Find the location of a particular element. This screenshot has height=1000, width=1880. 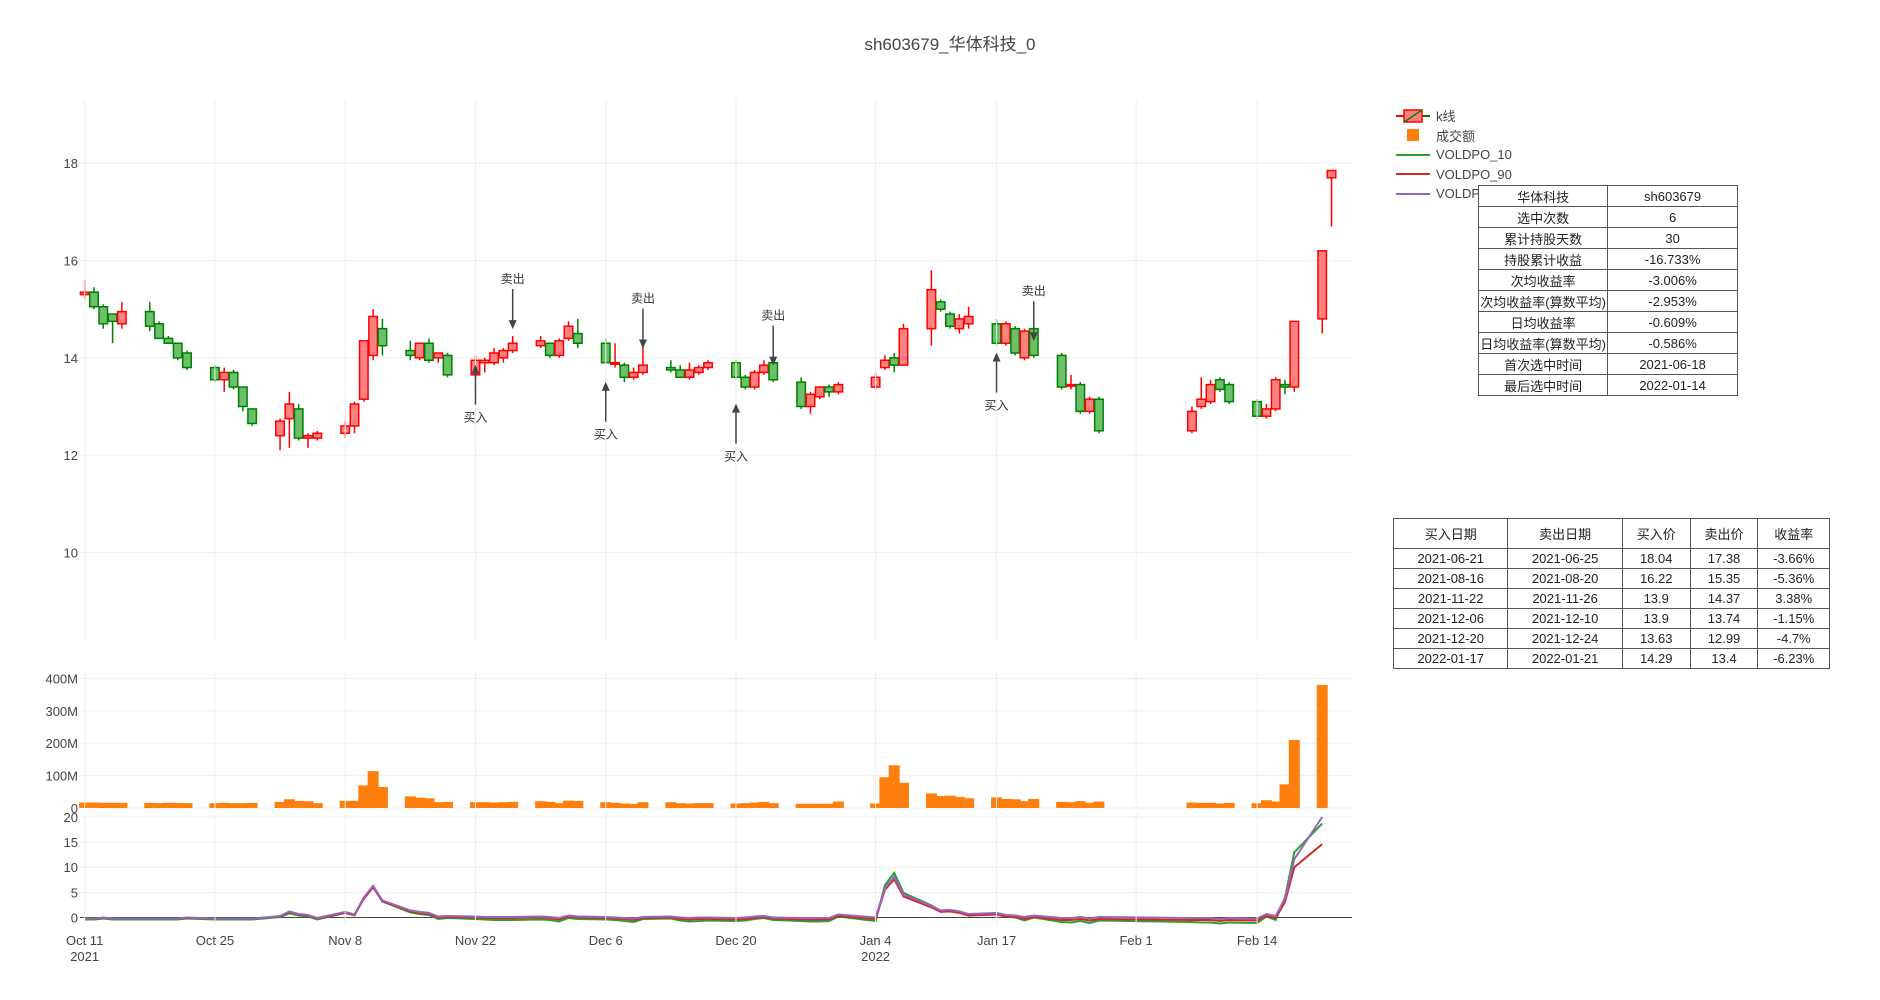

volume-tick-label: 100M is located at coordinates (61, 776).